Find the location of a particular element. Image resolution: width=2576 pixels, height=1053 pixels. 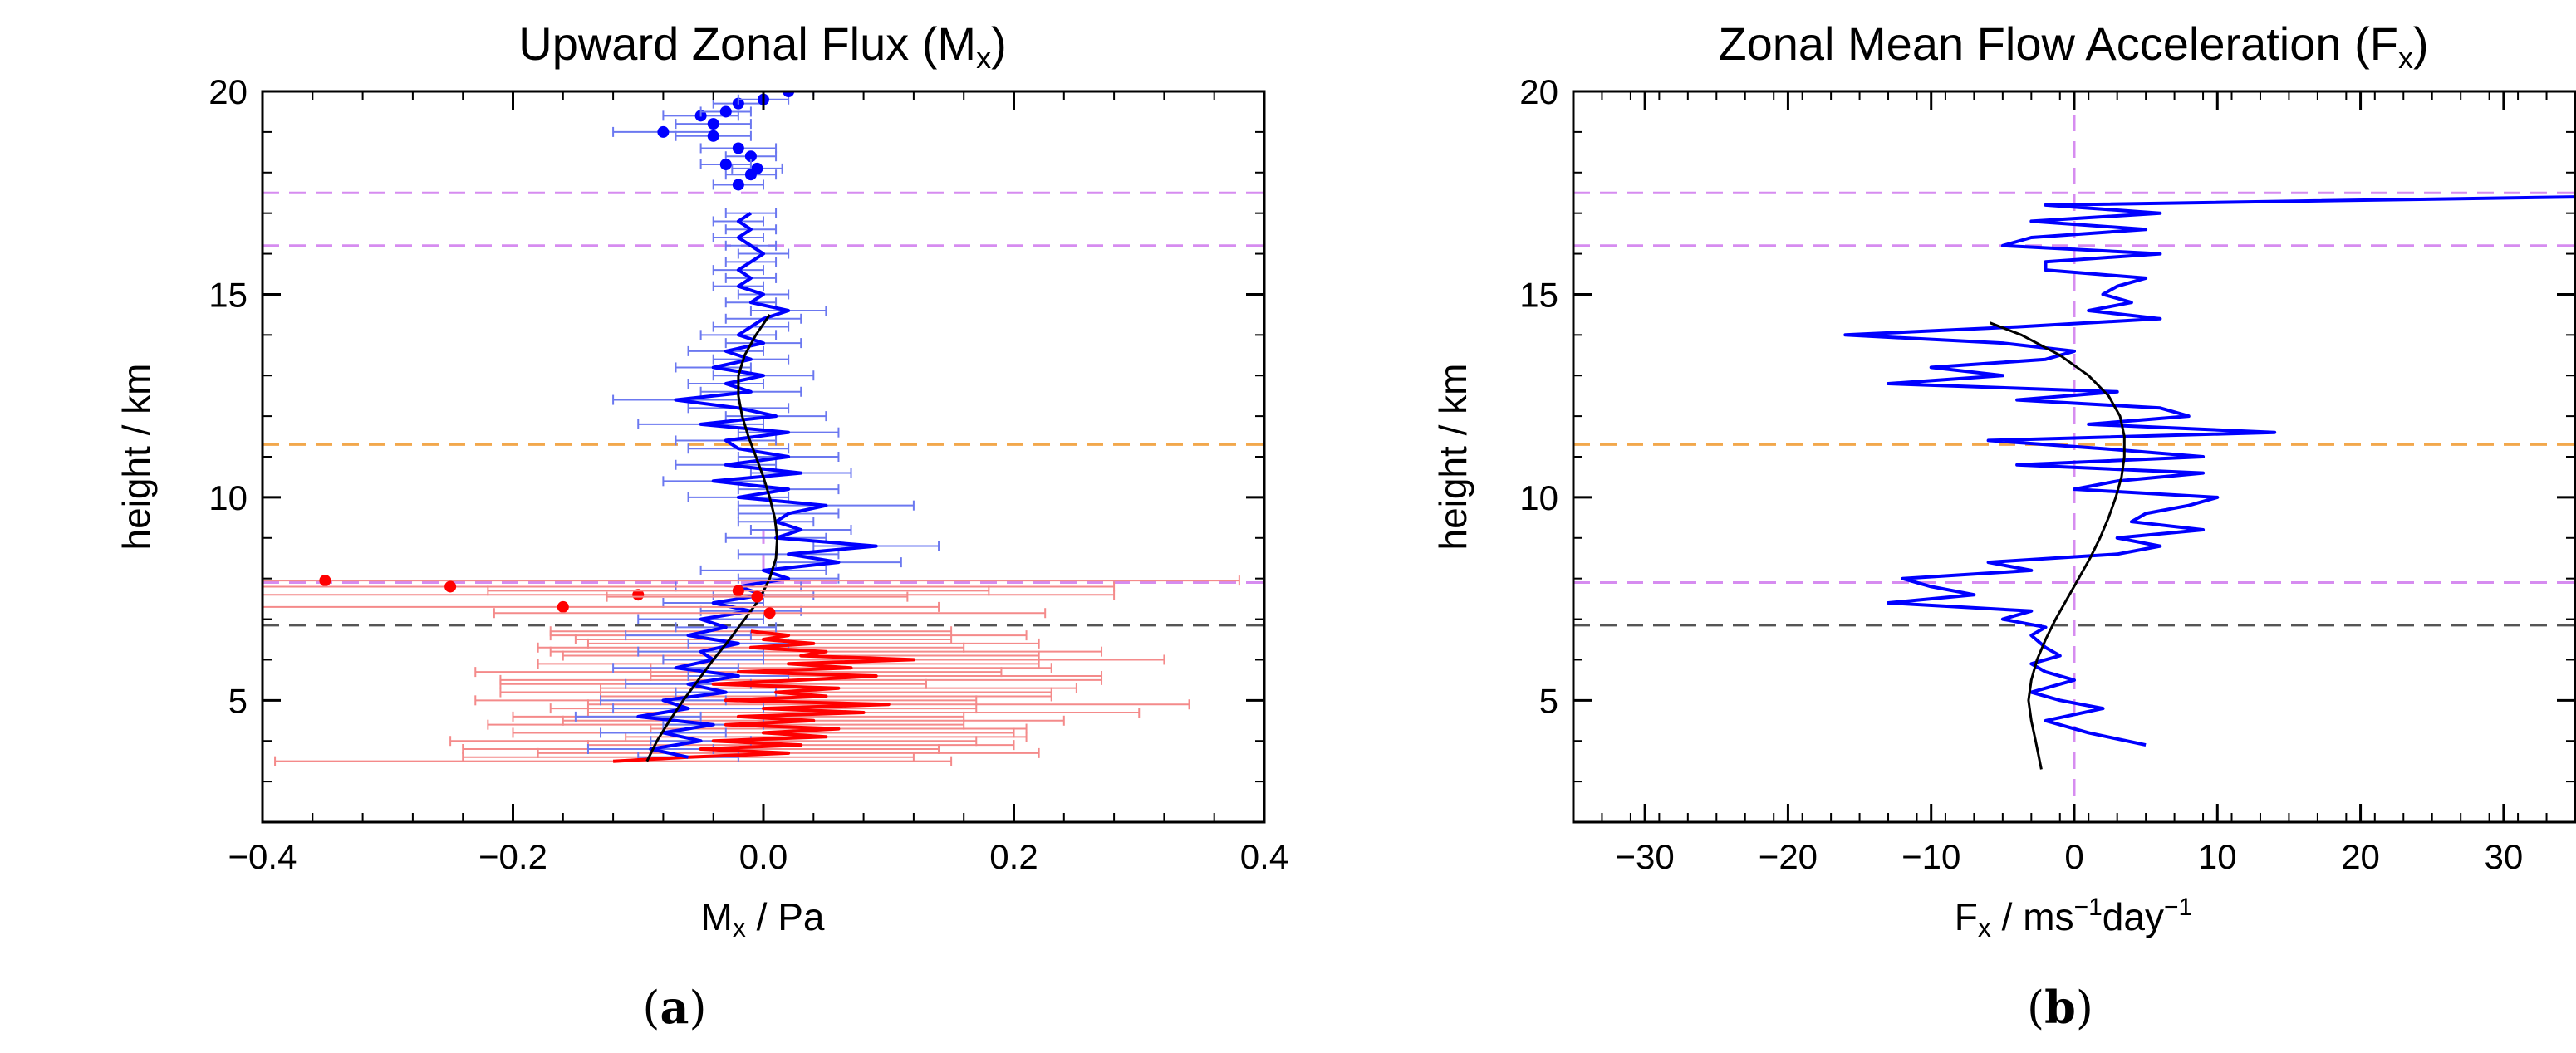

panel-b-xlabel: Fx / ms−1day−1 is located at coordinates (2073, 918).